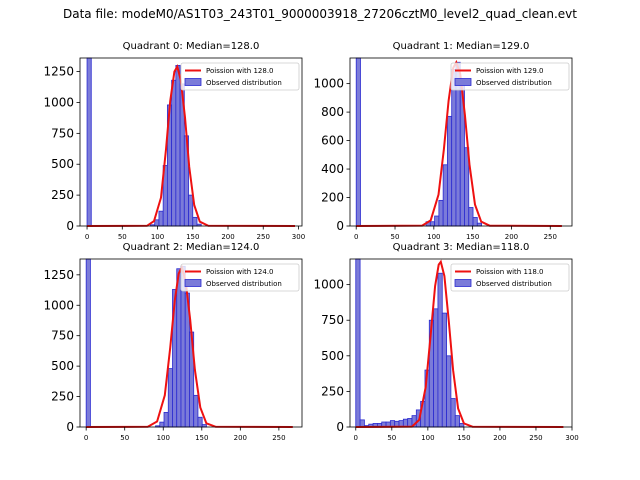 The width and height of the screenshot is (640, 480). What do you see at coordinates (332, 198) in the screenshot?
I see `y-tick-label: 200` at bounding box center [332, 198].